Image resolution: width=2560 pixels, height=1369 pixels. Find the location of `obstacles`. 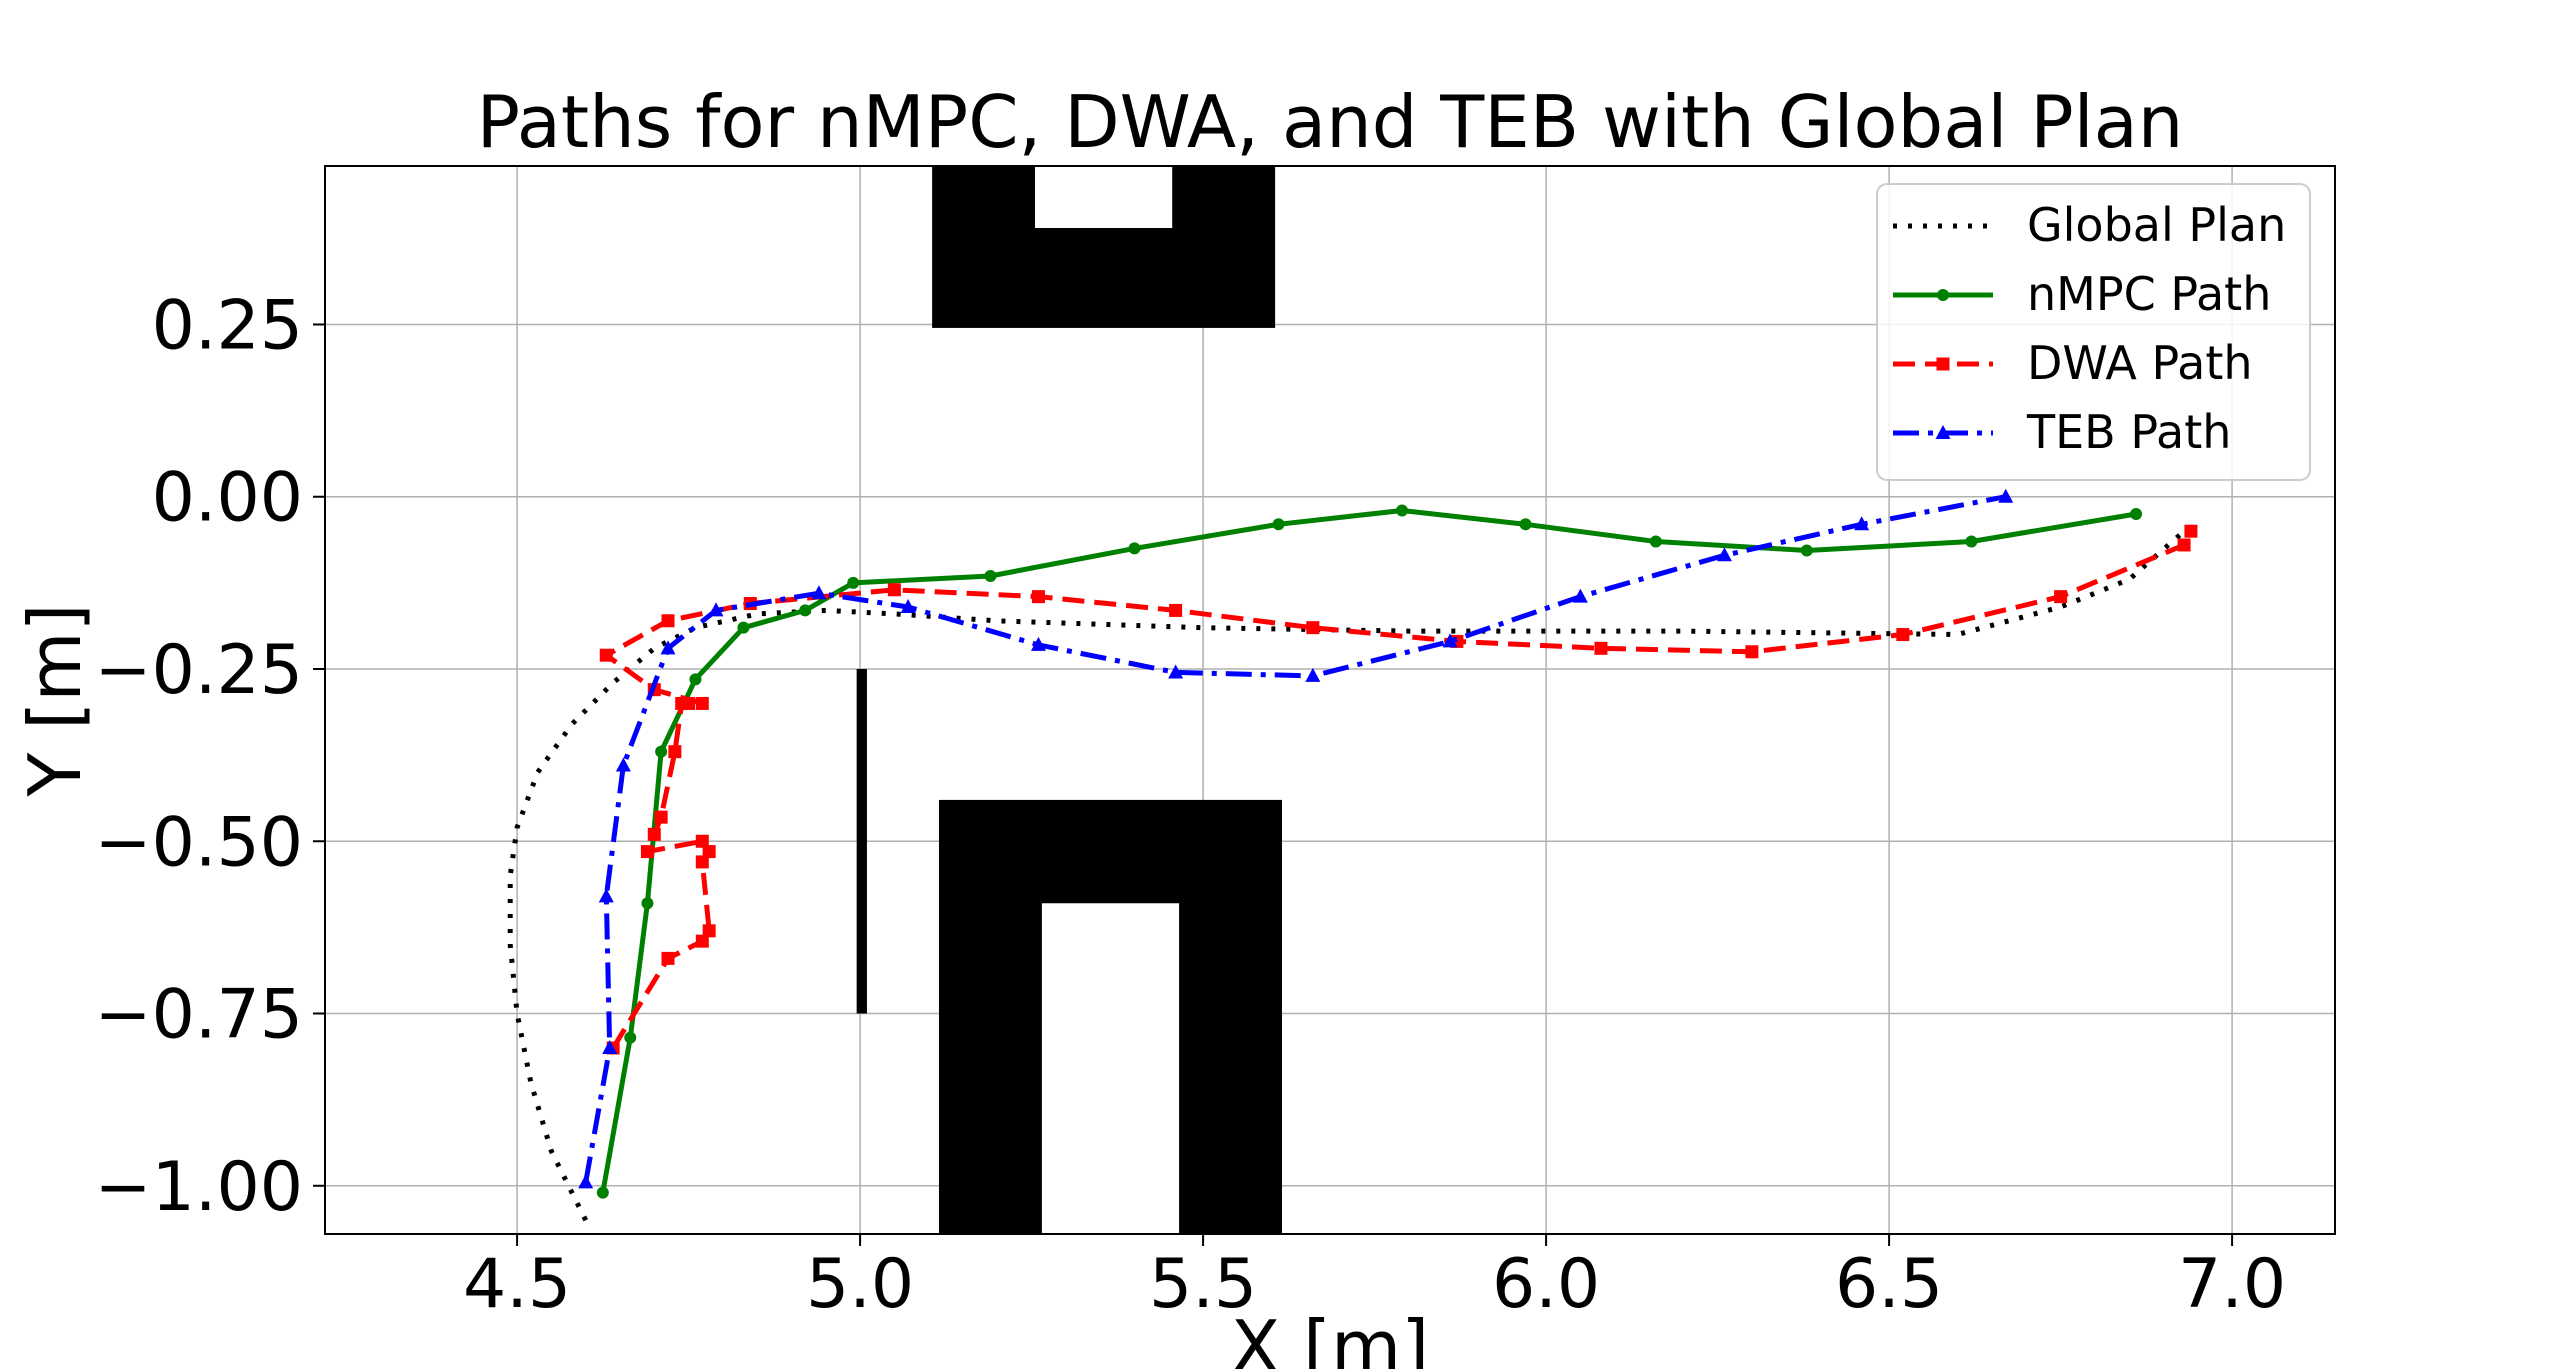

obstacles is located at coordinates (1069, 700).